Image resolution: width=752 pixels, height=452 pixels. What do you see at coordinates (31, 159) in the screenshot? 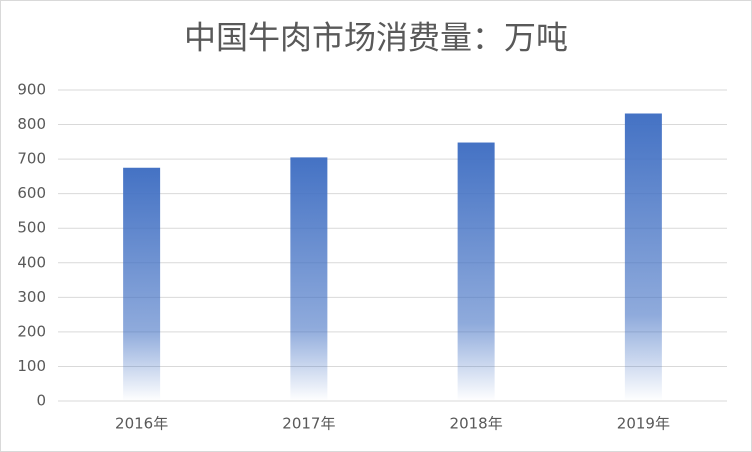
I see `y-tick-label: 700` at bounding box center [31, 159].